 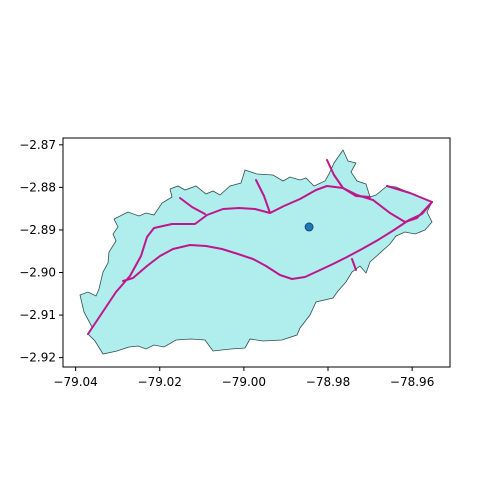 What do you see at coordinates (309, 227) in the screenshot?
I see `marker-point` at bounding box center [309, 227].